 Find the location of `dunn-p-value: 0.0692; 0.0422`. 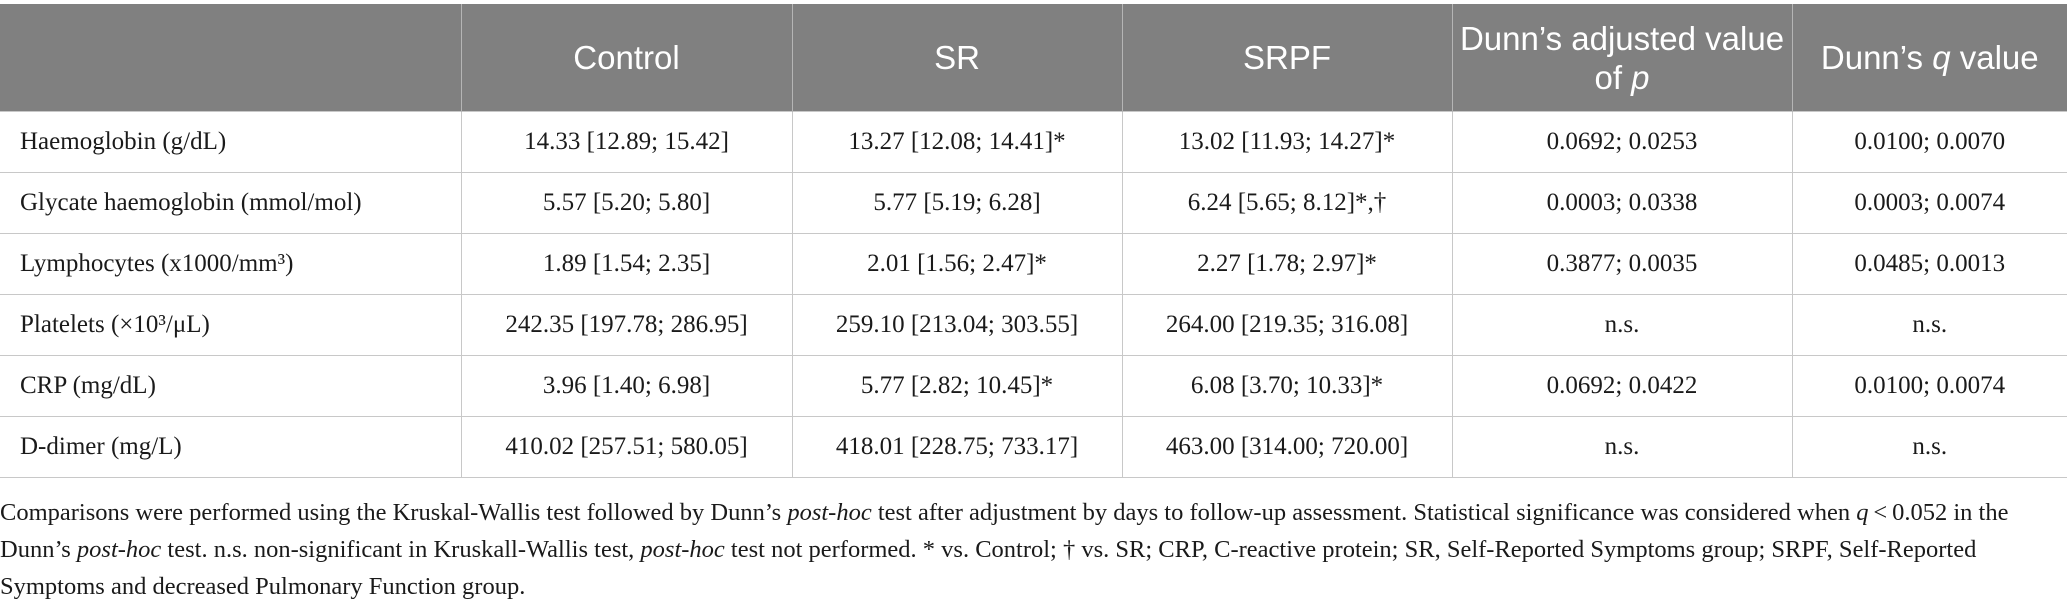

dunn-p-value: 0.0692; 0.0422 is located at coordinates (1621, 386).